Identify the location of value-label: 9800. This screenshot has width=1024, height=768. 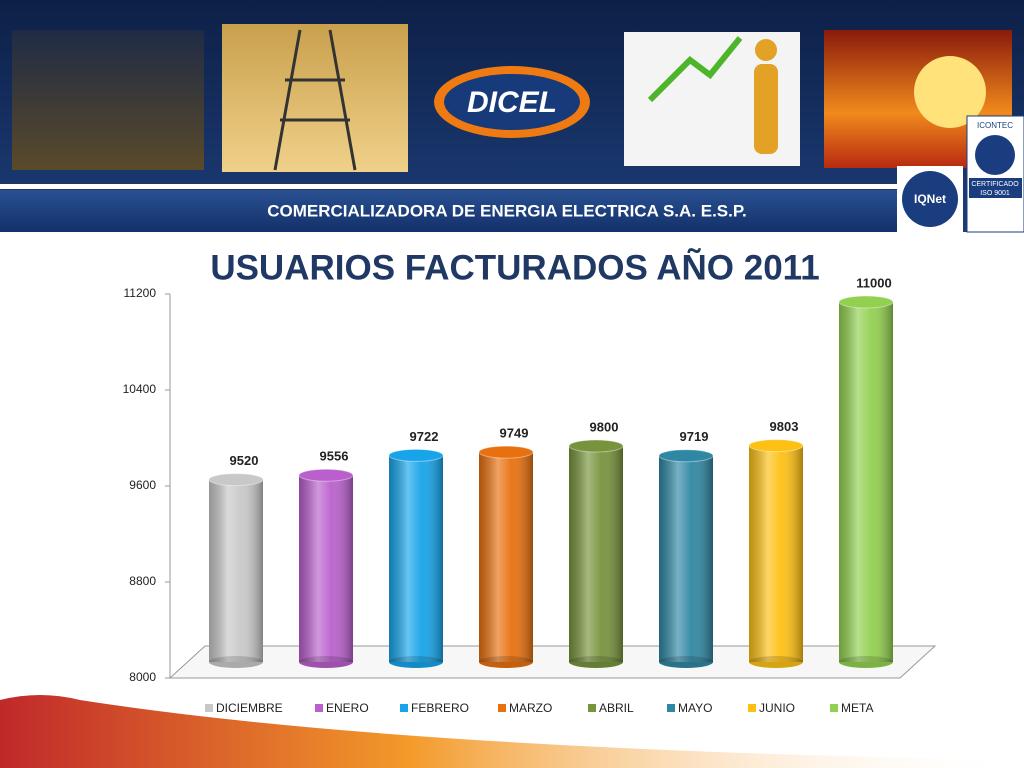
(604, 426).